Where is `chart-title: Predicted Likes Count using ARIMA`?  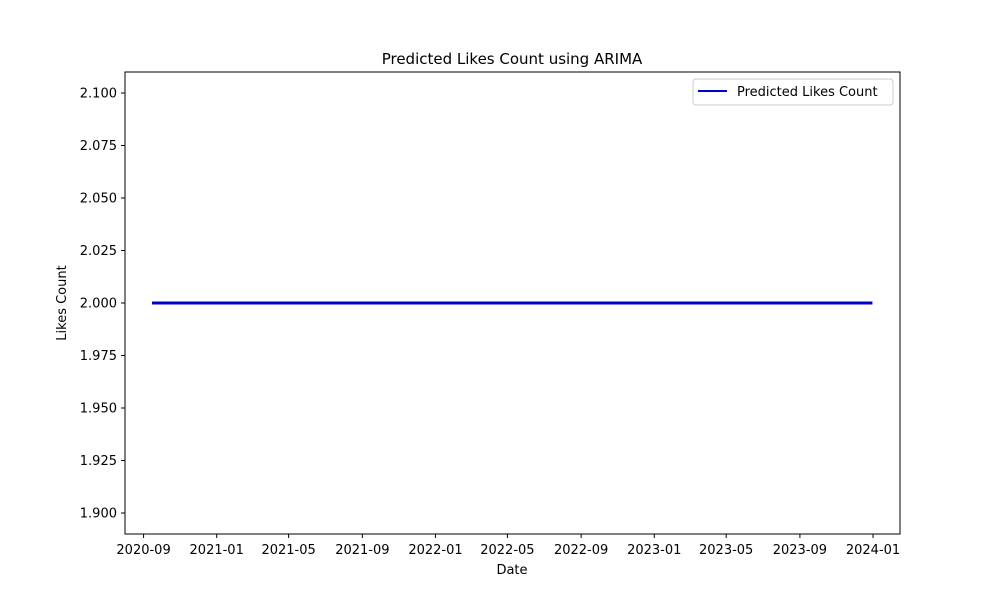
chart-title: Predicted Likes Count using ARIMA is located at coordinates (512, 59).